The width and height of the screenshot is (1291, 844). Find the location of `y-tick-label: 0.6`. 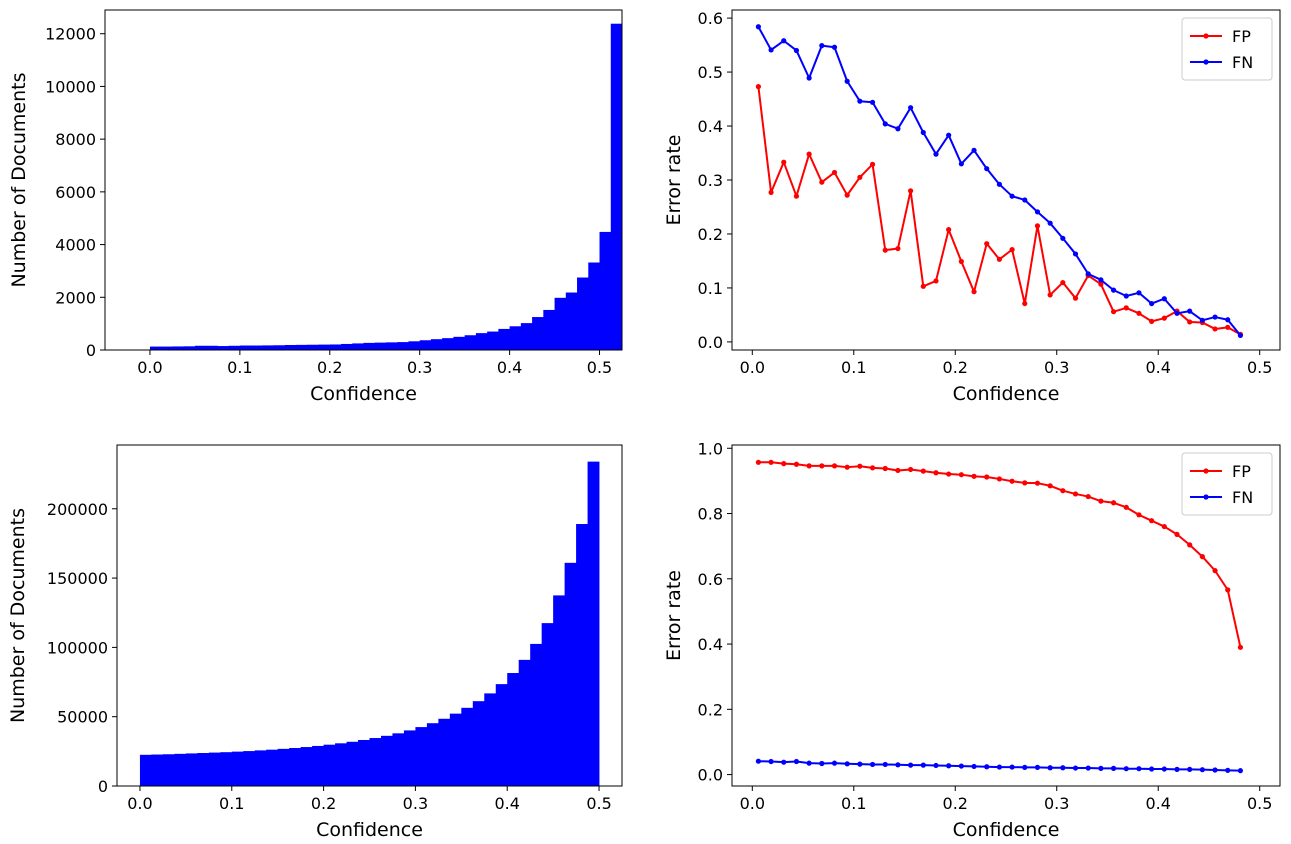

y-tick-label: 0.6 is located at coordinates (710, 18).